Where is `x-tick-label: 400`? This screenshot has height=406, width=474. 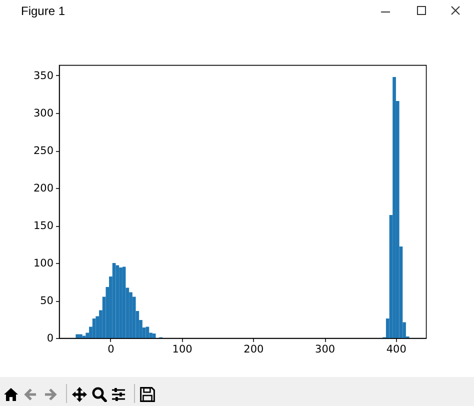 x-tick-label: 400 is located at coordinates (396, 350).